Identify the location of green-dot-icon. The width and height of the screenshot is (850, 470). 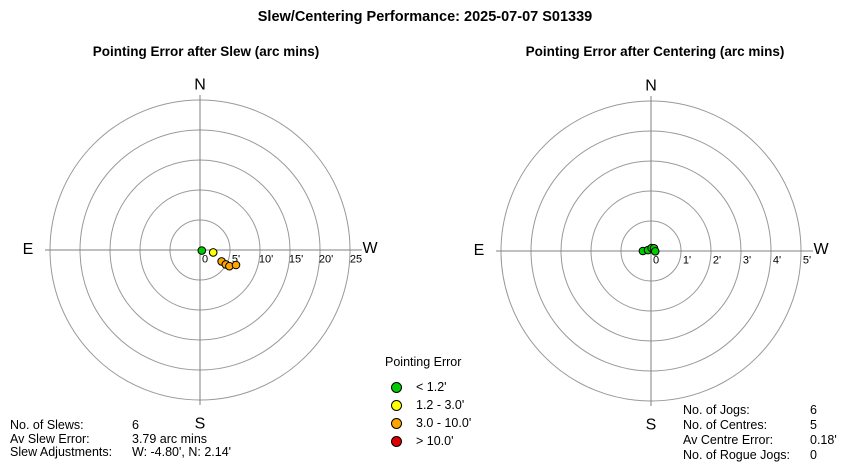
(396, 387).